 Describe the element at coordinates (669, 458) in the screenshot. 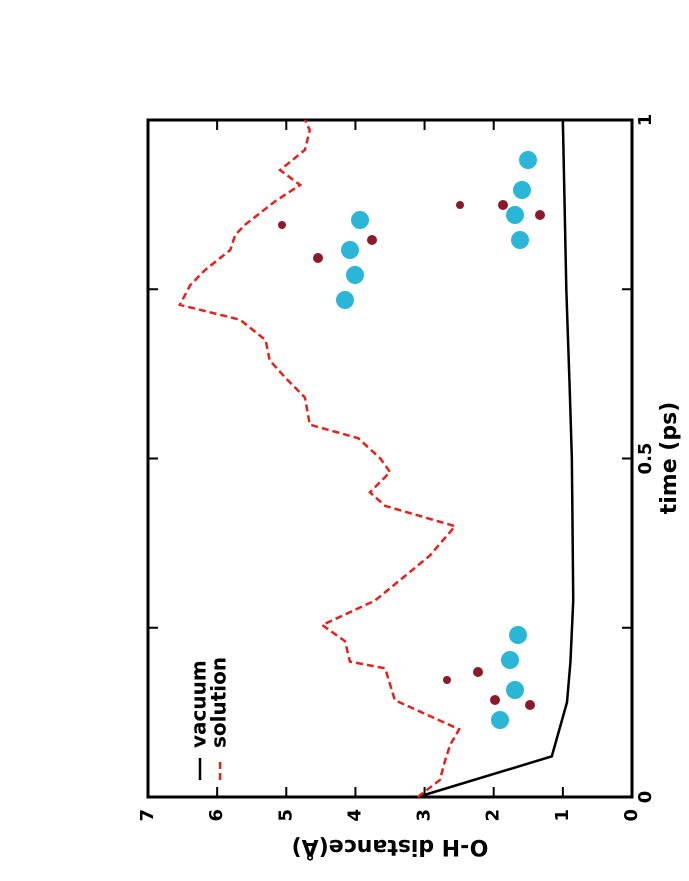

I see `x-axis-label: time (ps)` at that location.